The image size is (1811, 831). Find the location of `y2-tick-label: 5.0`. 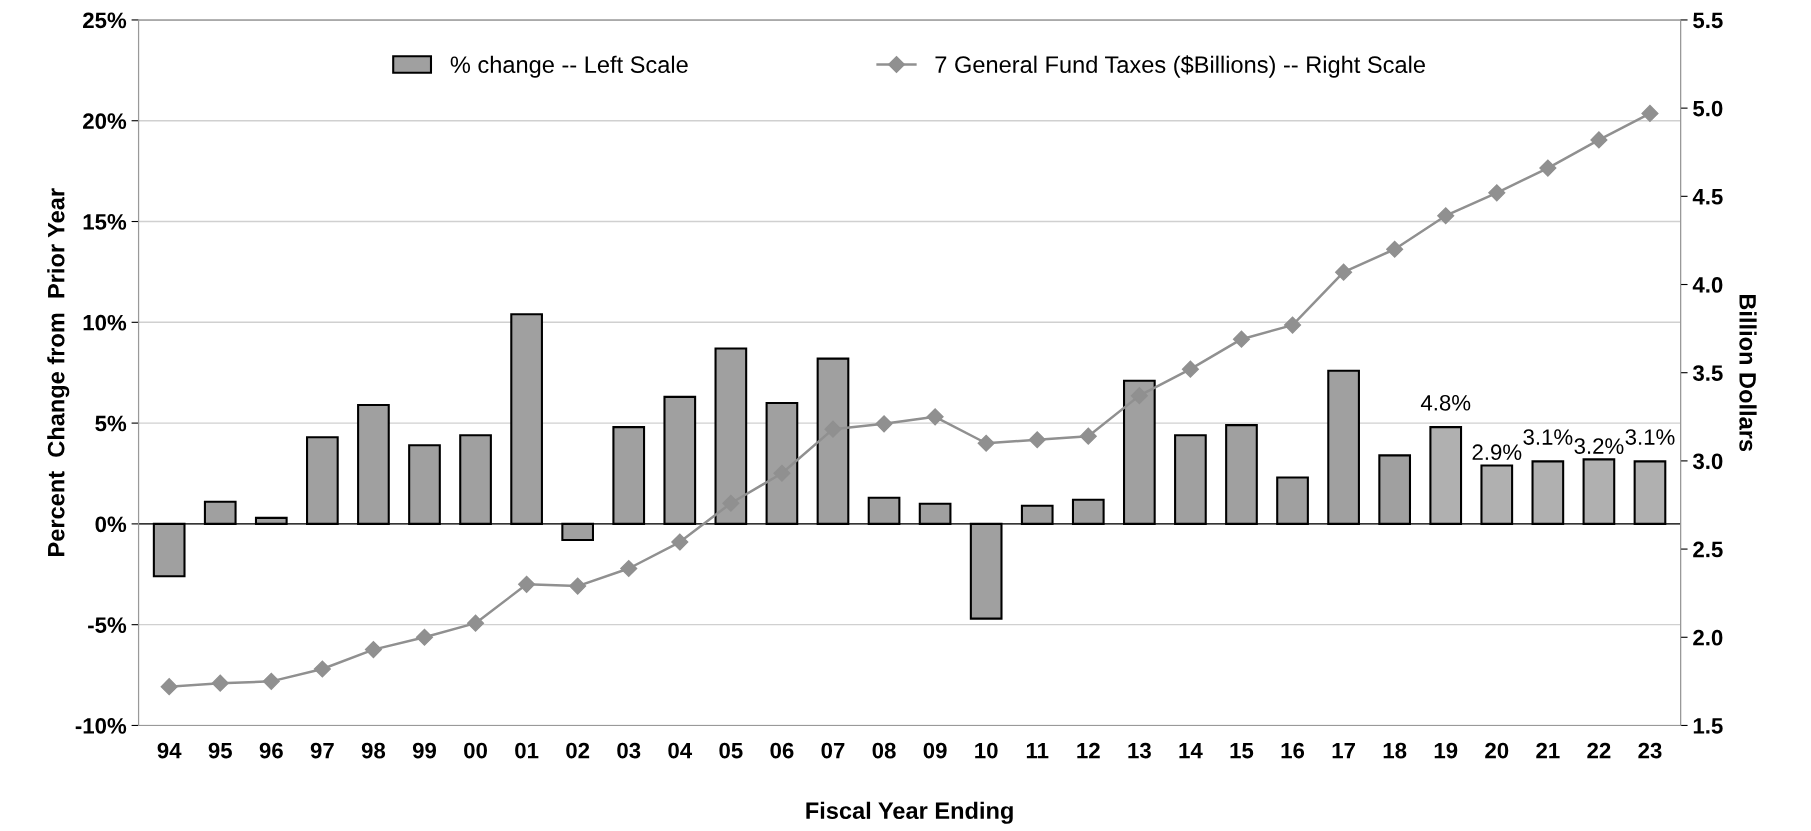

y2-tick-label: 5.0 is located at coordinates (1708, 108).